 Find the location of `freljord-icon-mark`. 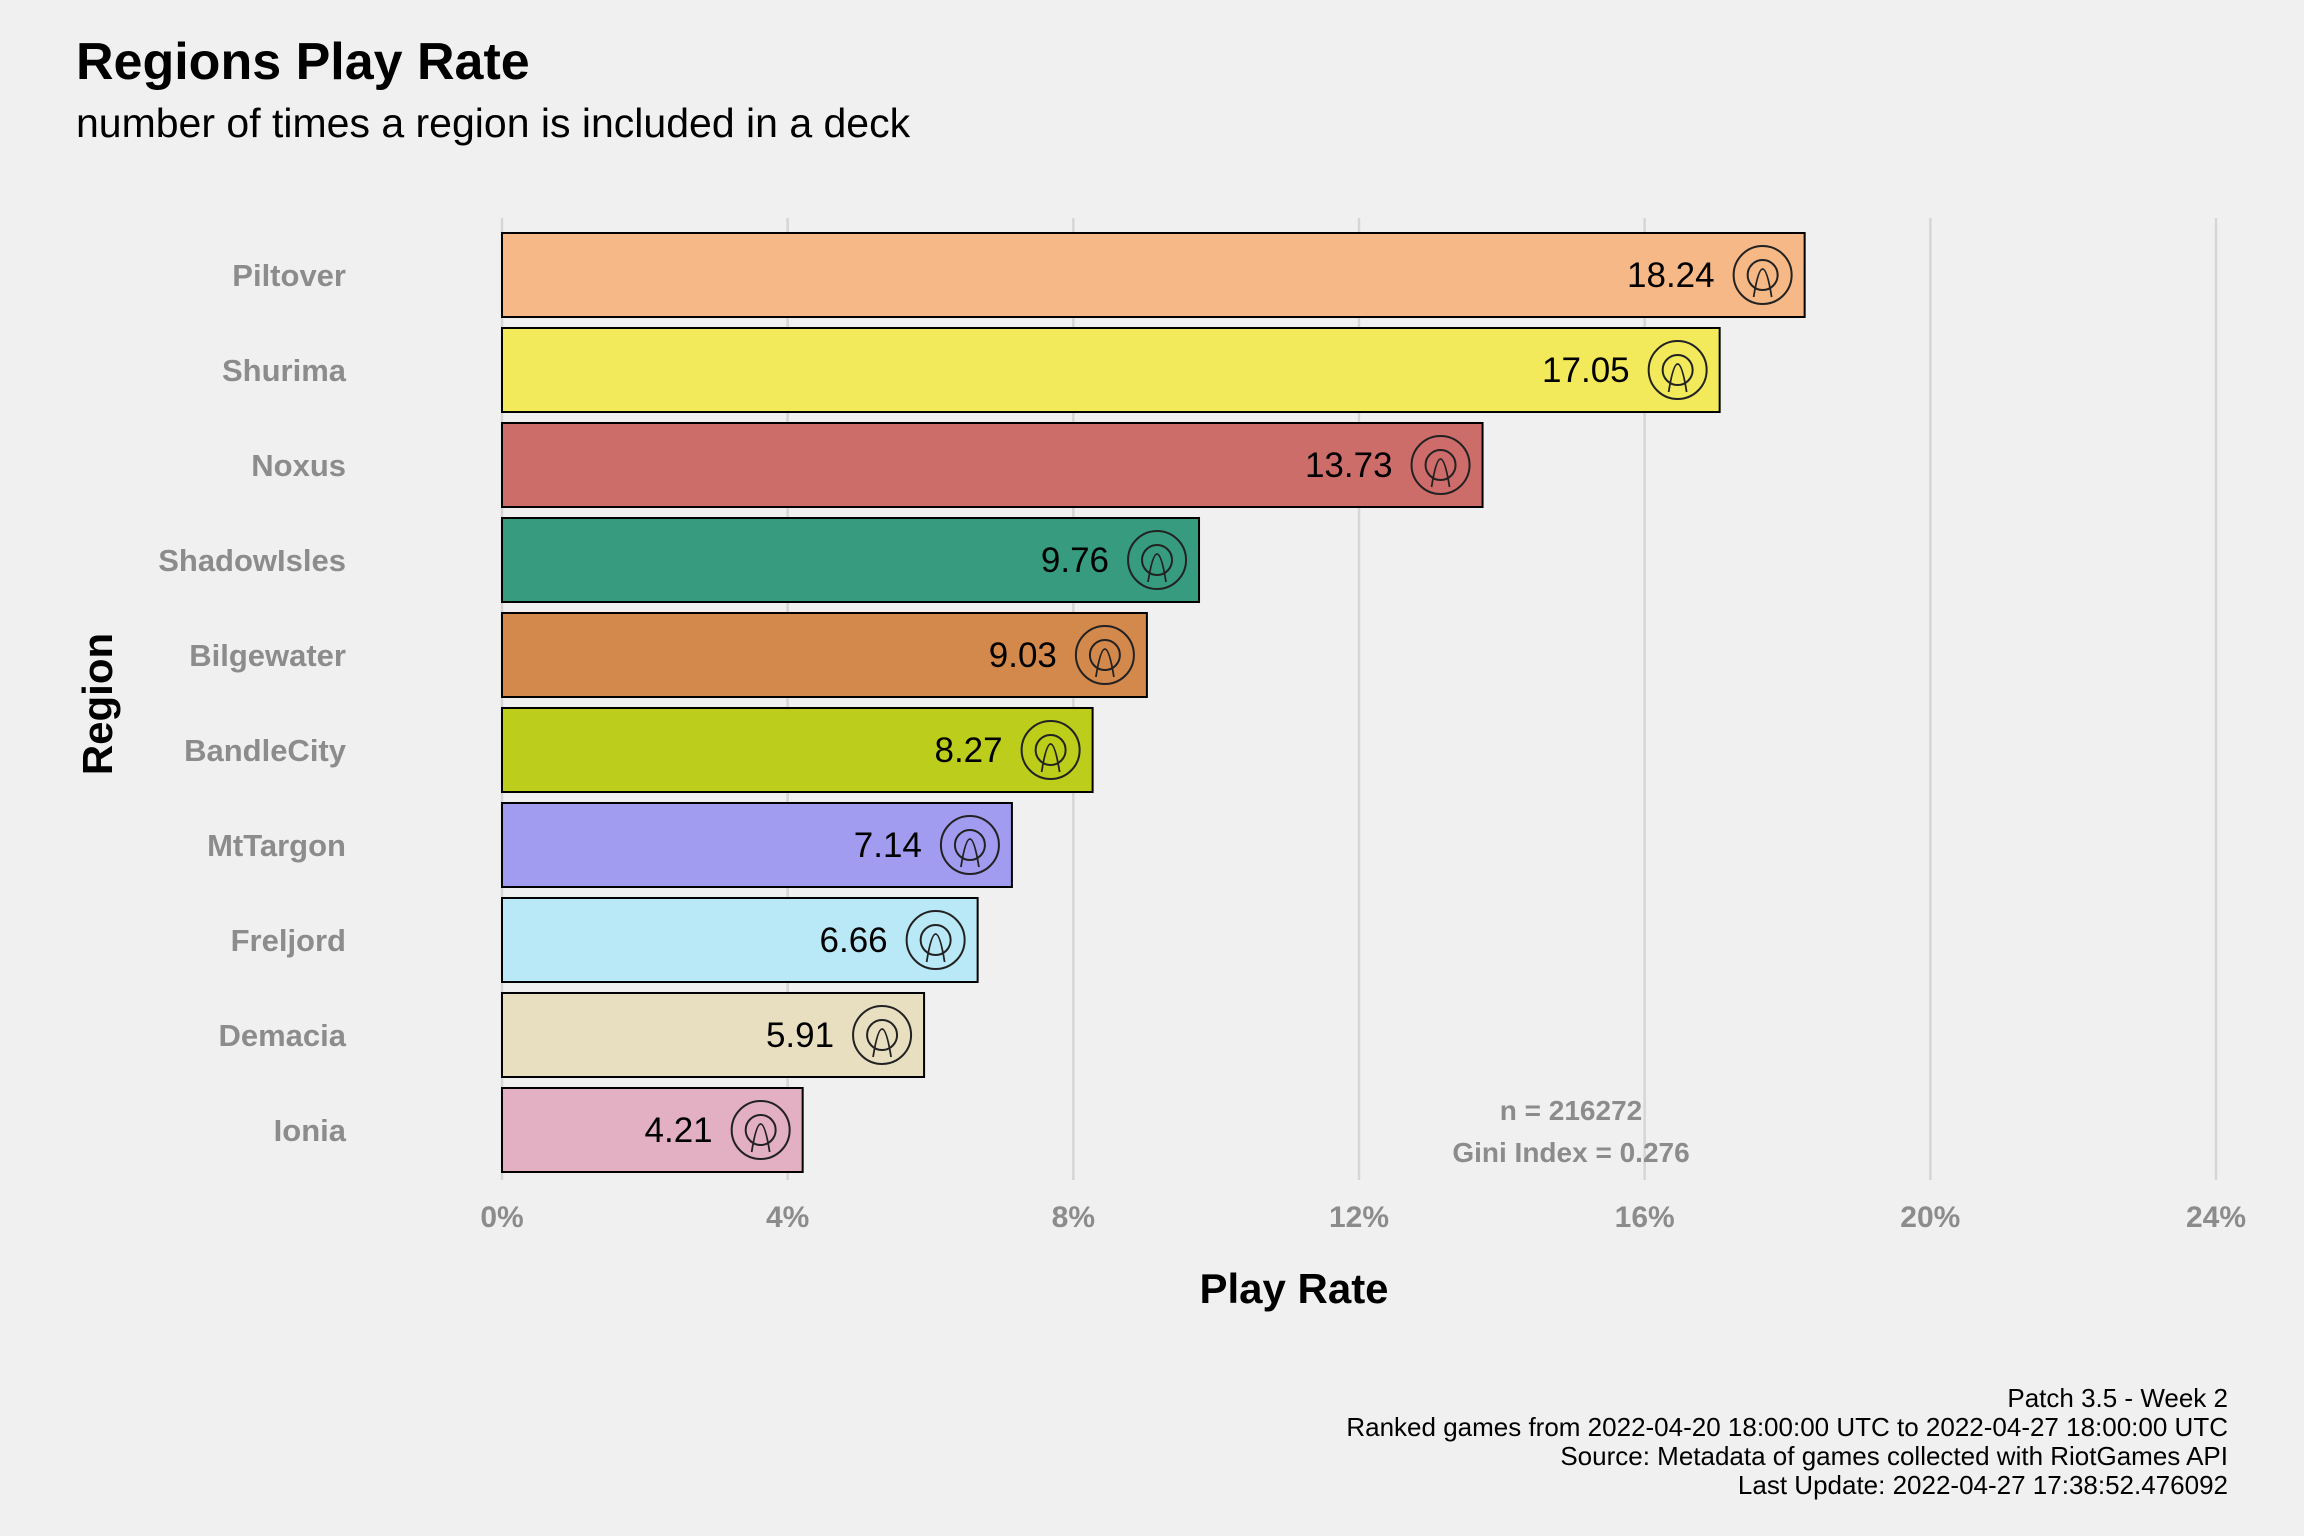

freljord-icon-mark is located at coordinates (935, 948).